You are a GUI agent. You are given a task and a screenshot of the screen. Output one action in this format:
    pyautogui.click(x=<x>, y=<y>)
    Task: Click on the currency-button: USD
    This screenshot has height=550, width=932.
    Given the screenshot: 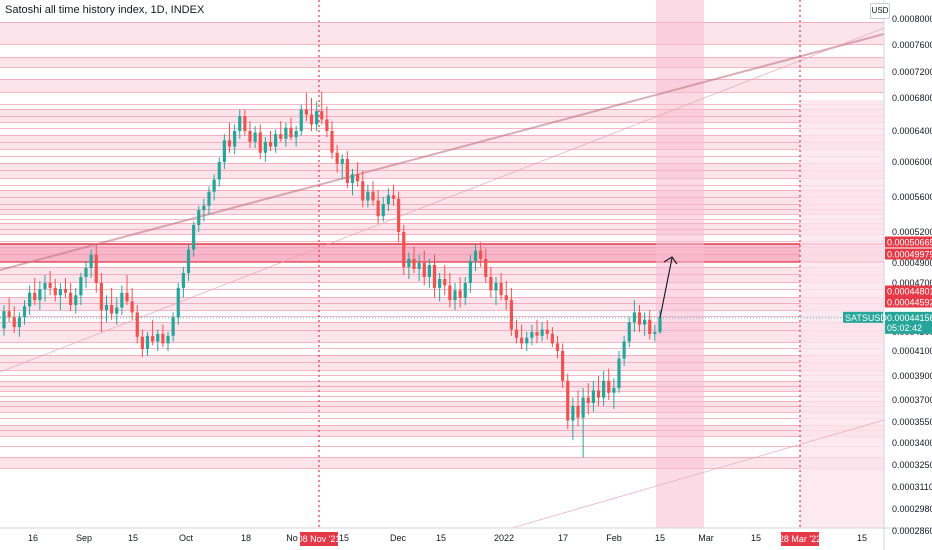 What is the action you would take?
    pyautogui.click(x=880, y=11)
    